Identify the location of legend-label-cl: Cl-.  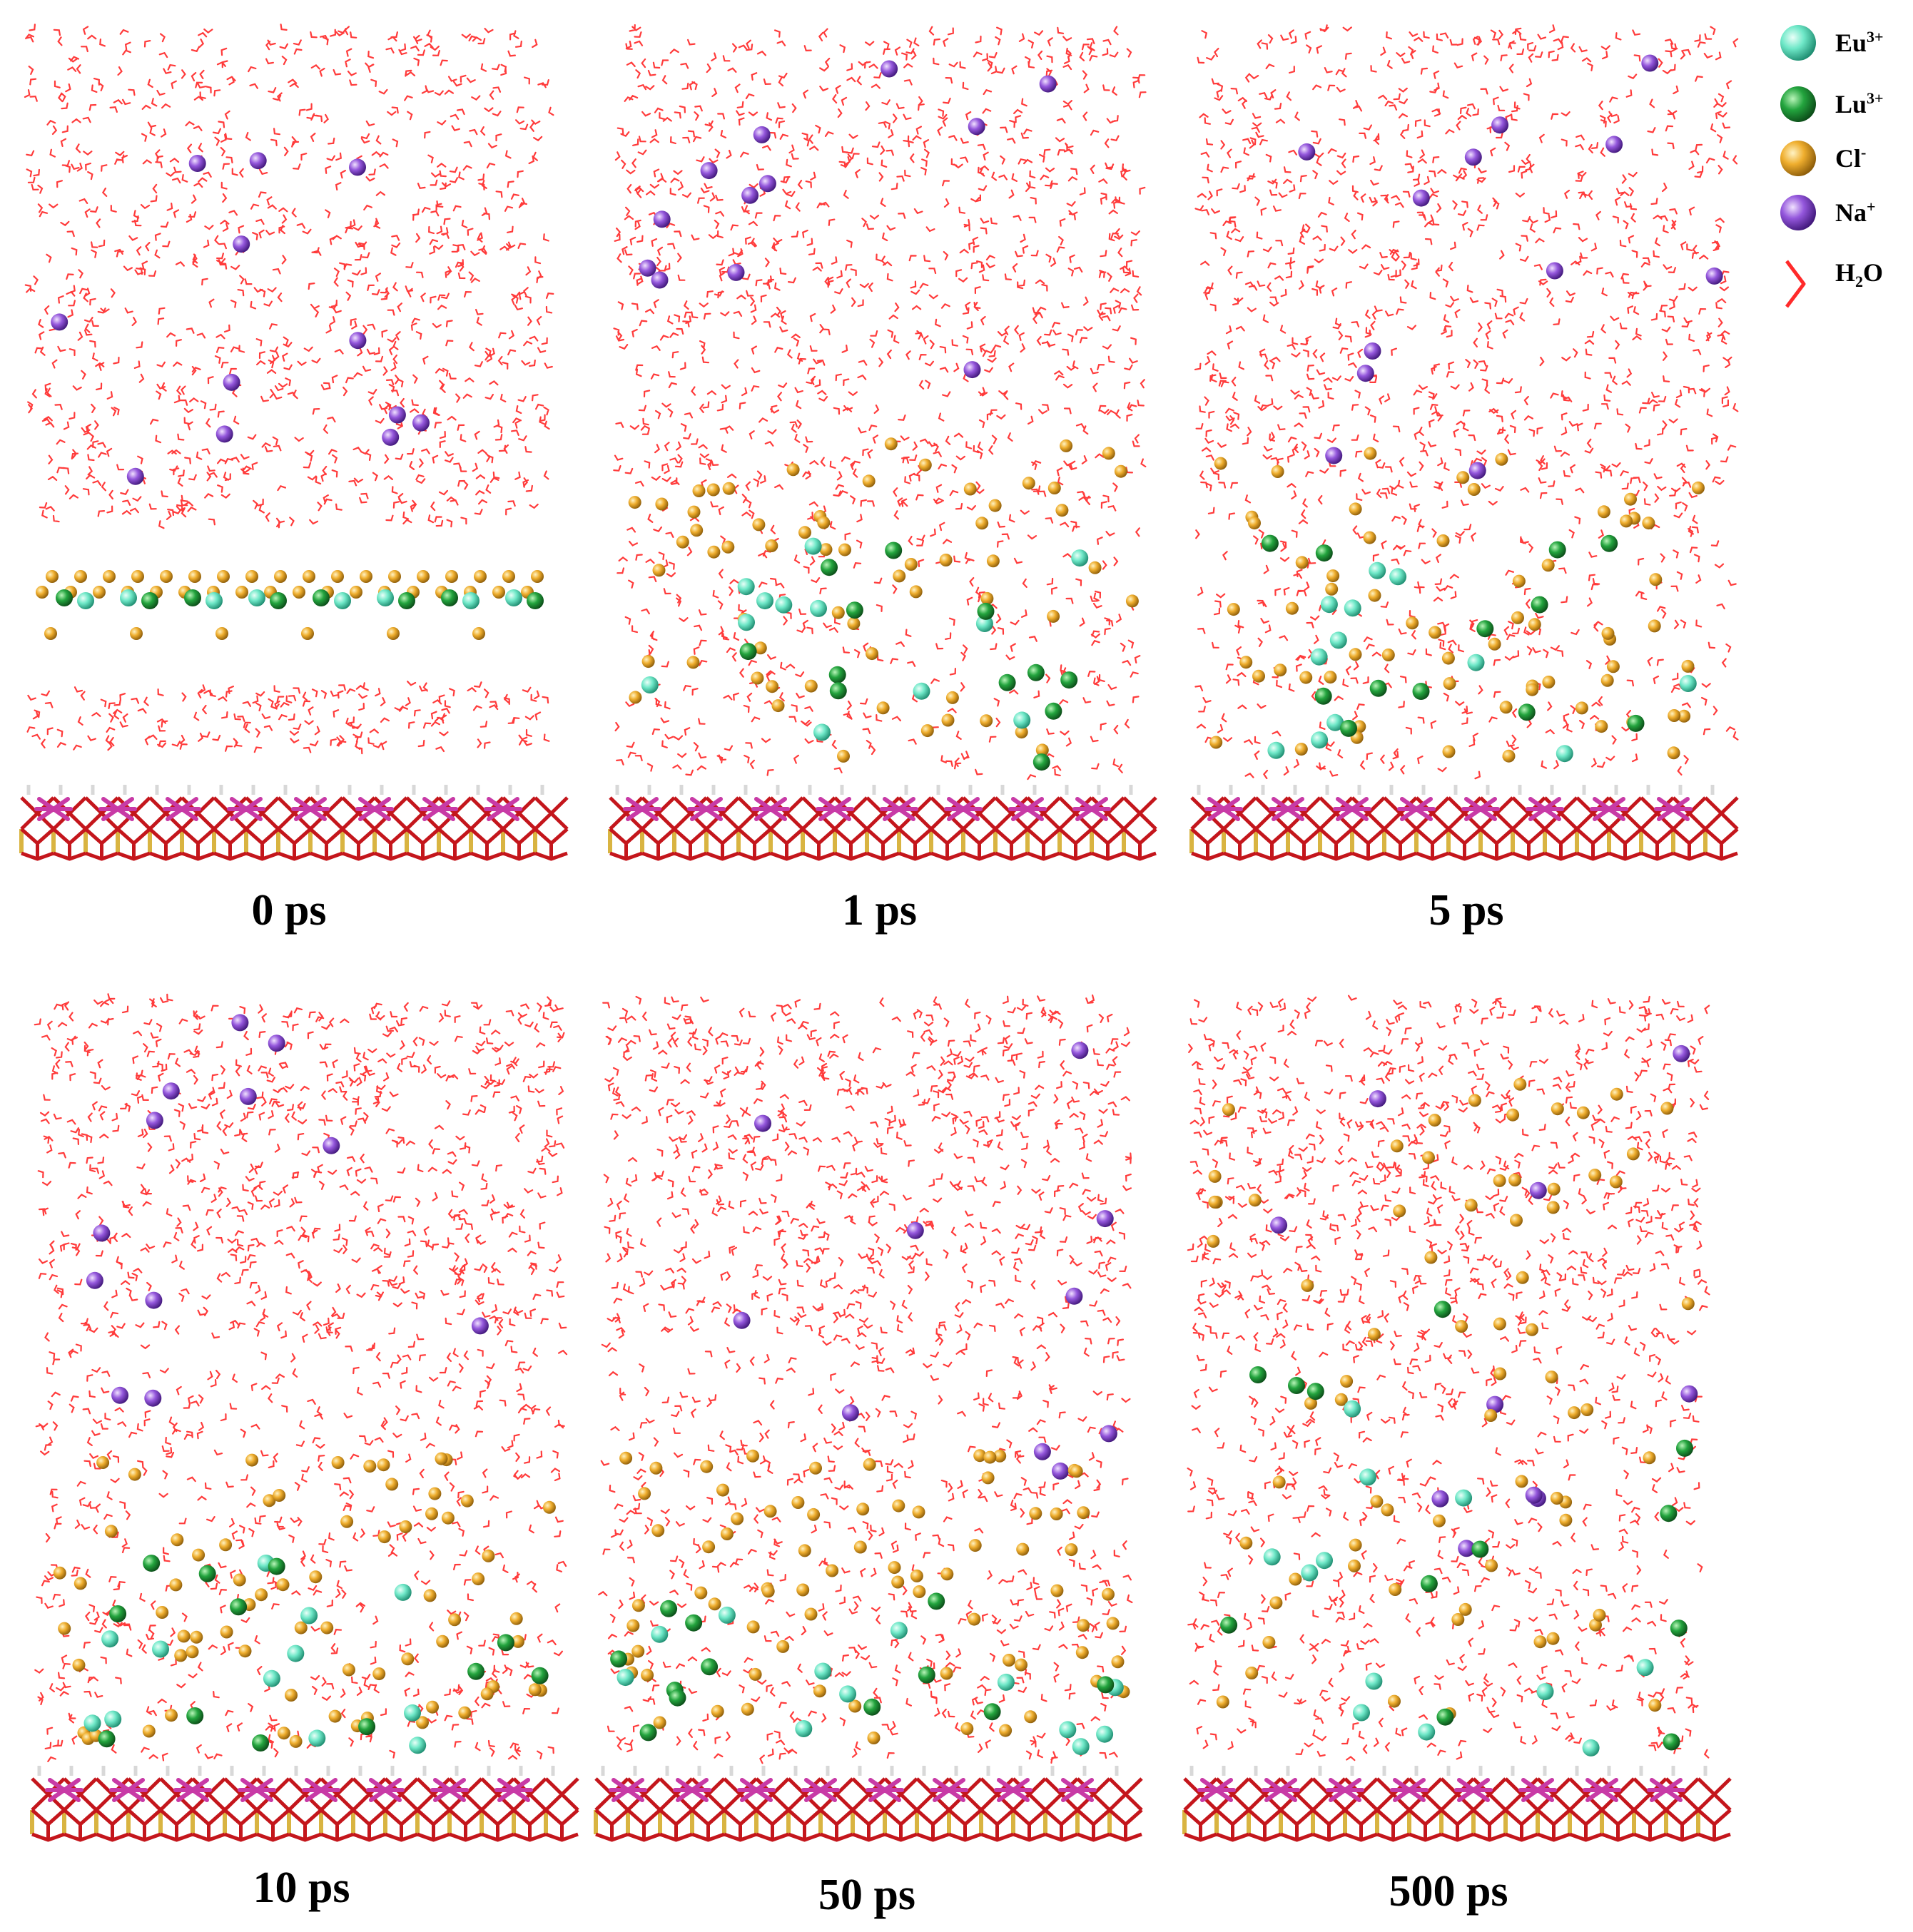
(1851, 158).